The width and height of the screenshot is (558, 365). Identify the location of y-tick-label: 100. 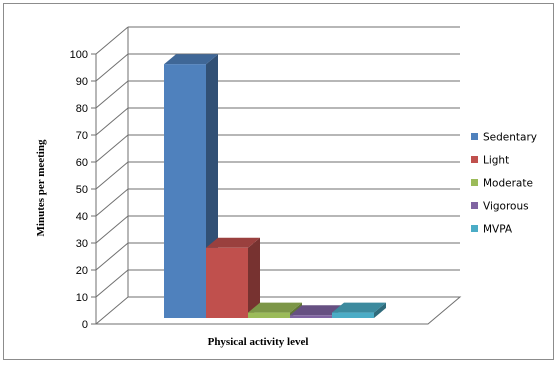
(79, 55).